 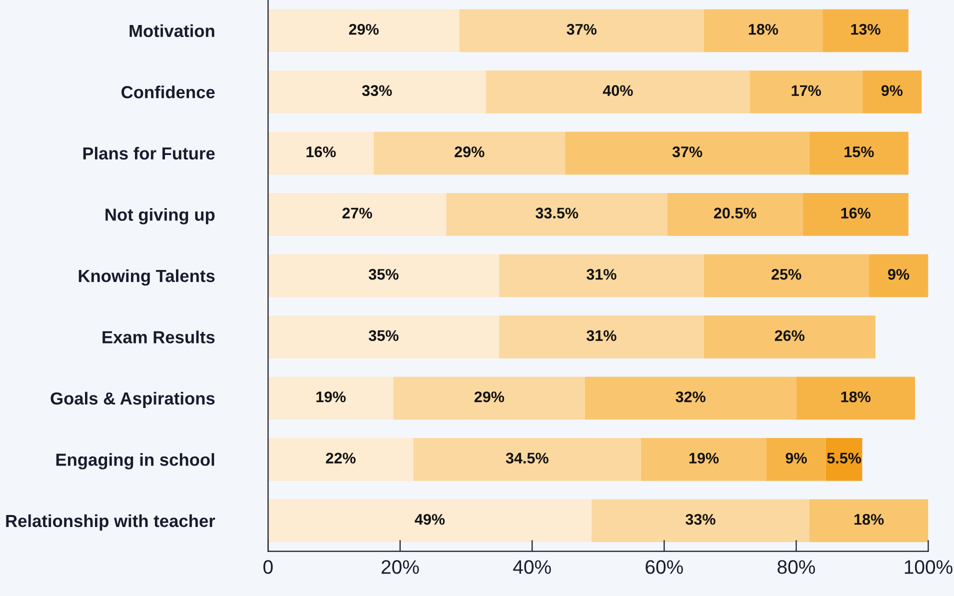 What do you see at coordinates (400, 567) in the screenshot?
I see `x-tick-label: 20%` at bounding box center [400, 567].